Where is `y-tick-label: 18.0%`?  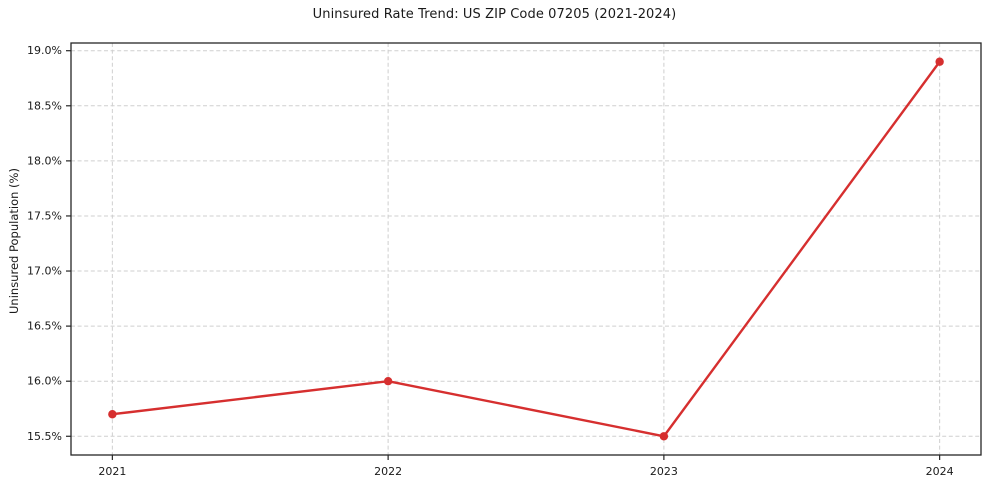
y-tick-label: 18.0% is located at coordinates (44, 160).